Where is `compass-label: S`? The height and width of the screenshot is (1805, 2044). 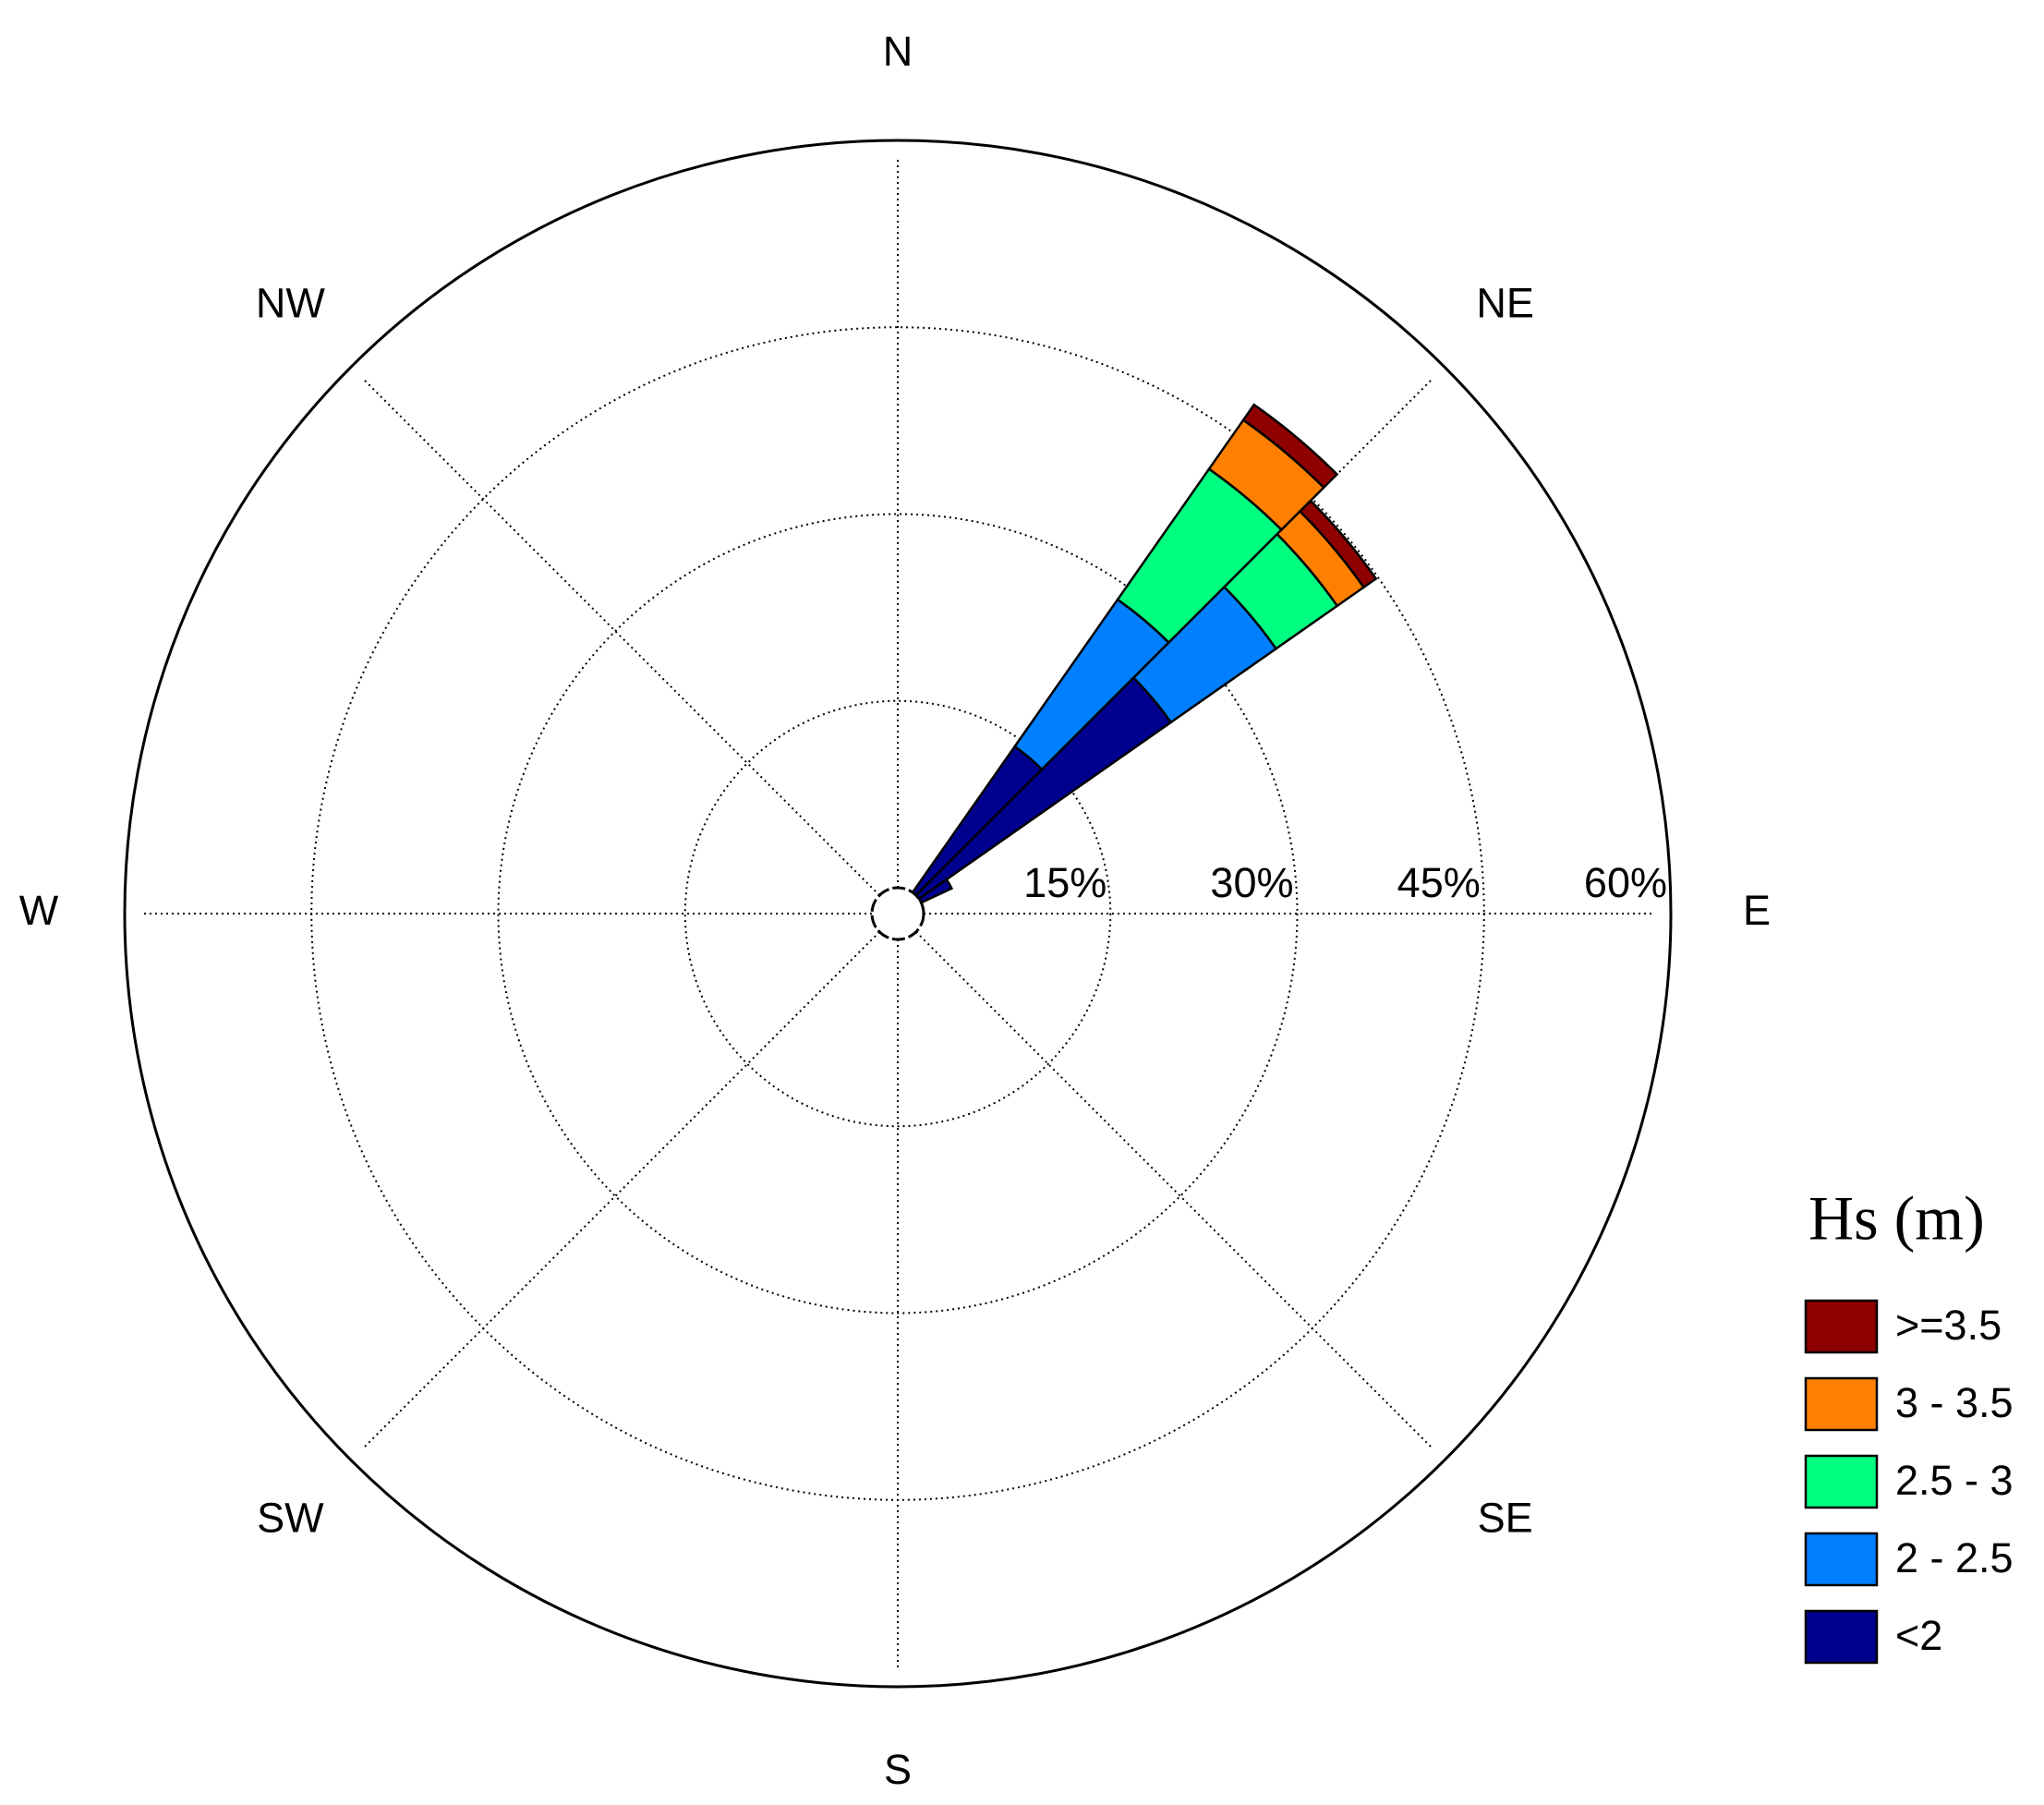
compass-label: S is located at coordinates (898, 1769).